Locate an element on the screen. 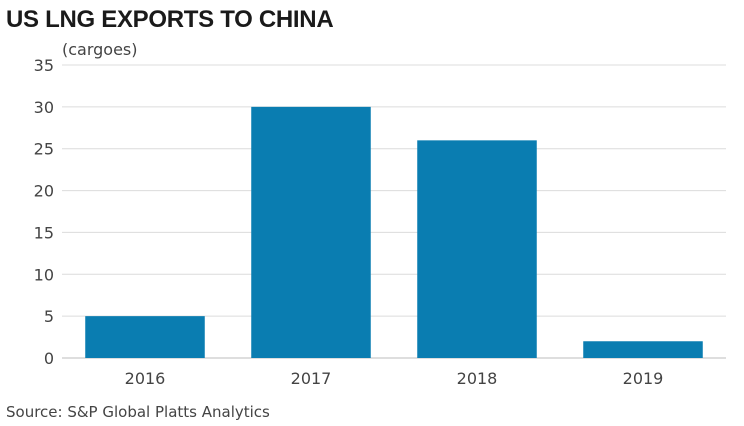  y-tick-label: 20 is located at coordinates (44, 191).